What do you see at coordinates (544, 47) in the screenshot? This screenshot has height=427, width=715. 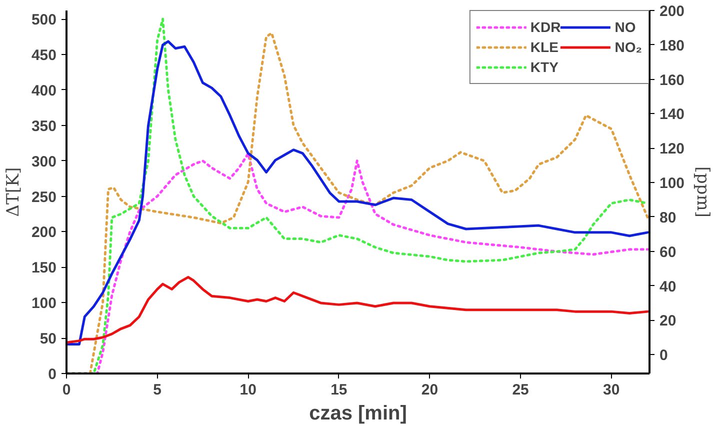 I see `legend-label: KLE` at bounding box center [544, 47].